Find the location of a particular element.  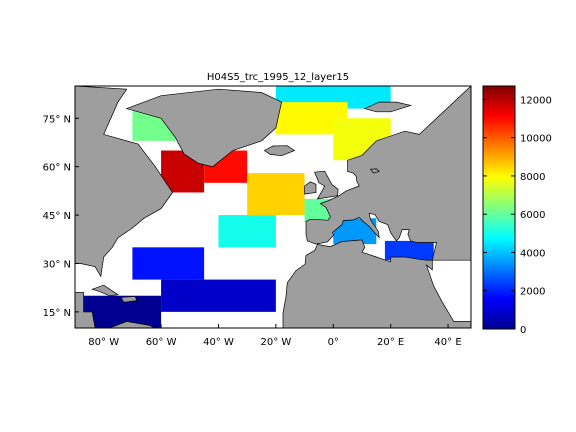

colorbar-ticks: 0 2000 4000 6000 8000 10000 12000 is located at coordinates (517, 215).